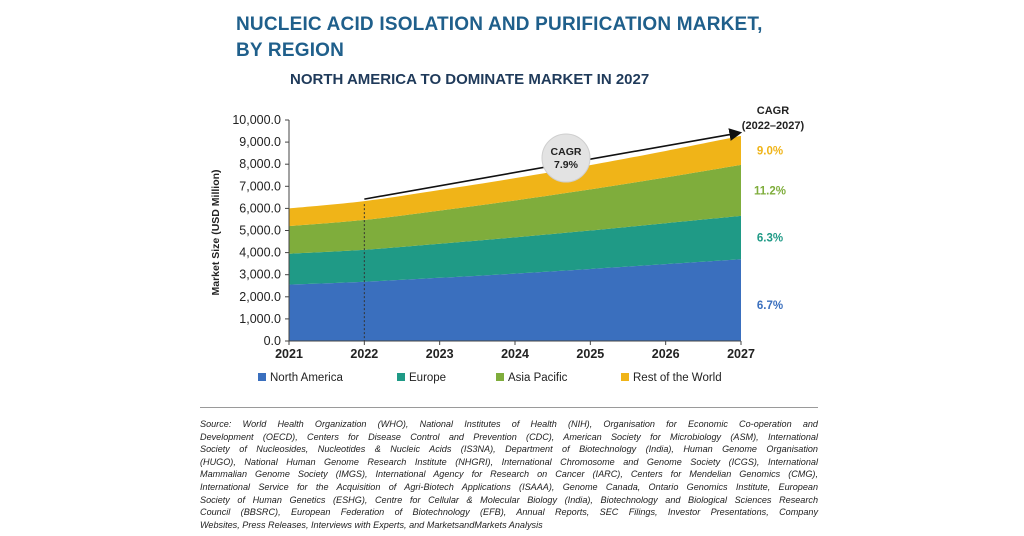 Image resolution: width=1024 pixels, height=536 pixels. I want to click on source-divider, so click(509, 407).